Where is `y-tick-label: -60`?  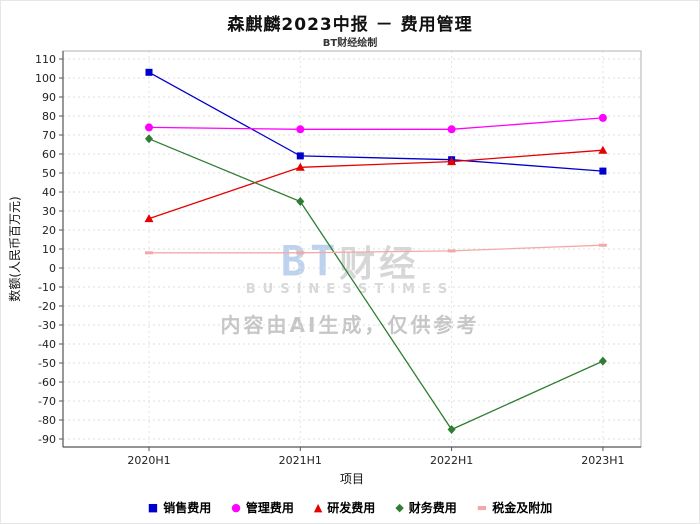 y-tick-label: -60 is located at coordinates (47, 382).